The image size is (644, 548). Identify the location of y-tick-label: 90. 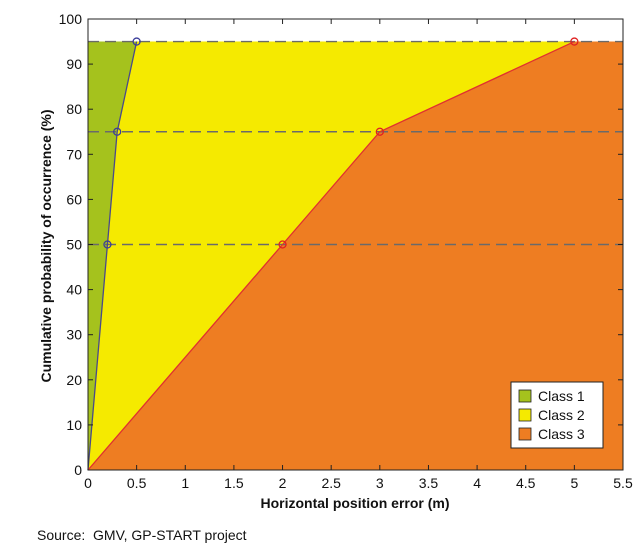
(74, 64).